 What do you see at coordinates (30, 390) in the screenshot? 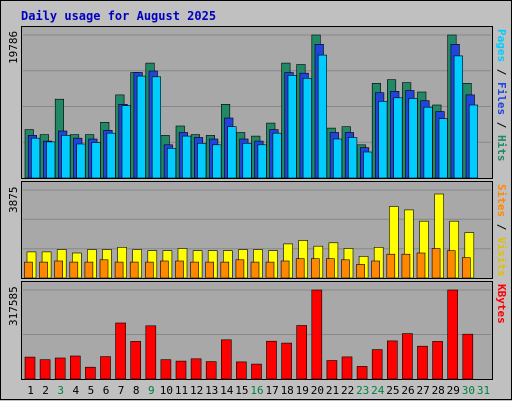
I see `x-tick-label: 1` at bounding box center [30, 390].